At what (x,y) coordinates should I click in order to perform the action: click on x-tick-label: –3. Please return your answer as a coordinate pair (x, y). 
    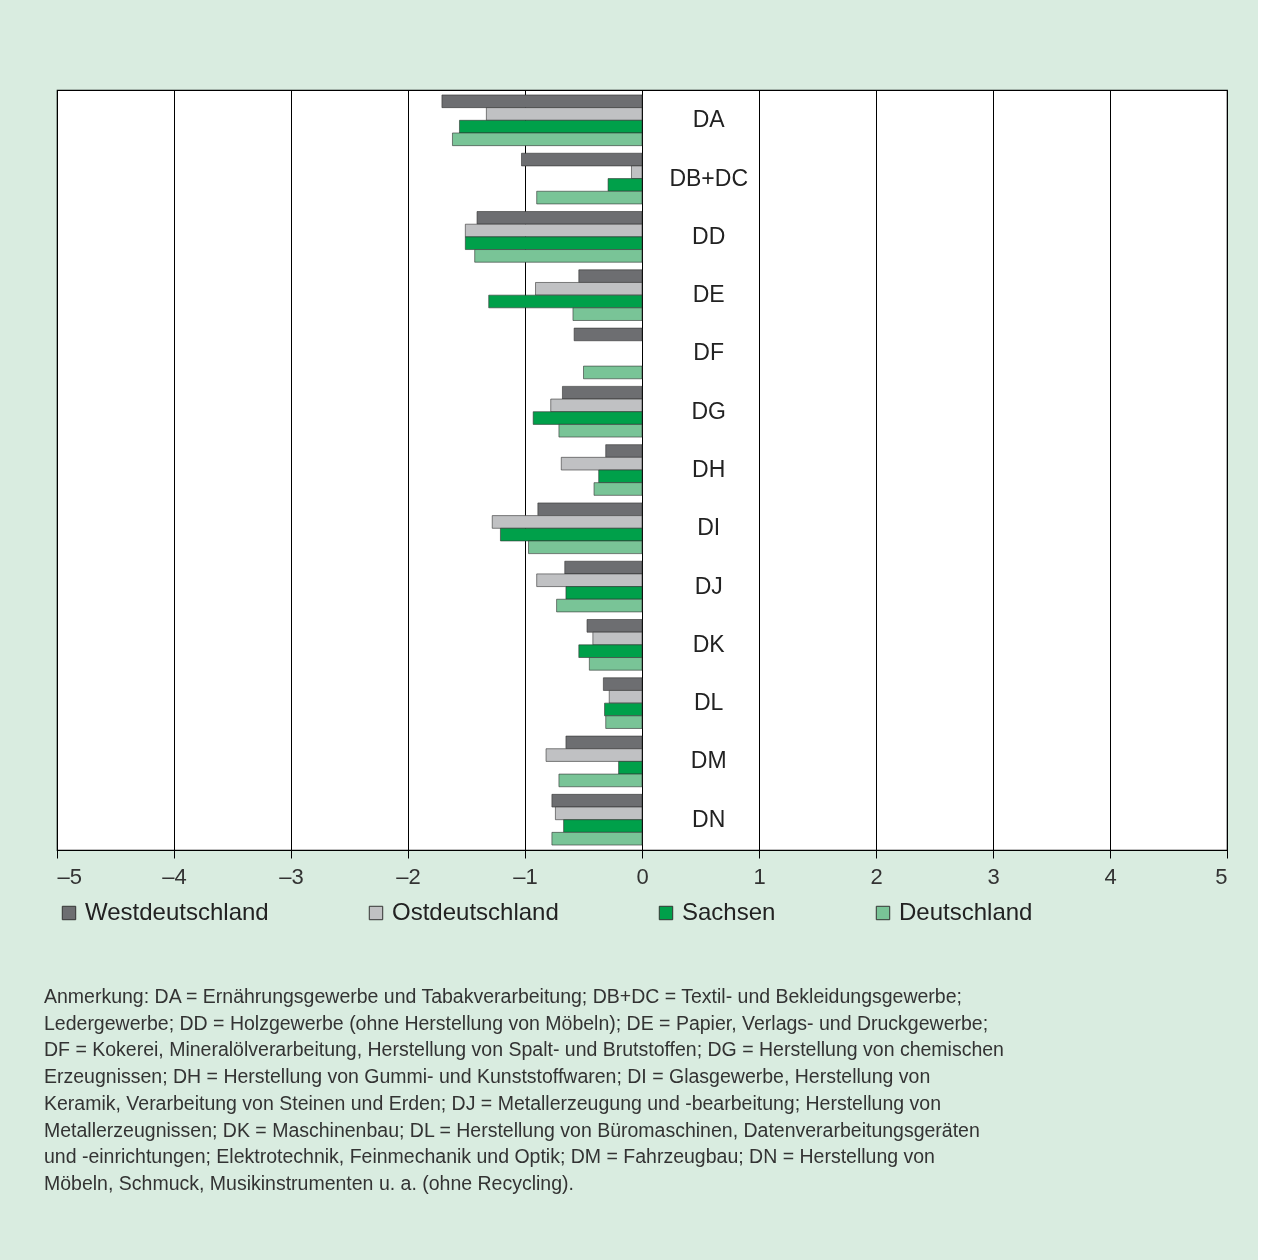
    Looking at the image, I should click on (291, 876).